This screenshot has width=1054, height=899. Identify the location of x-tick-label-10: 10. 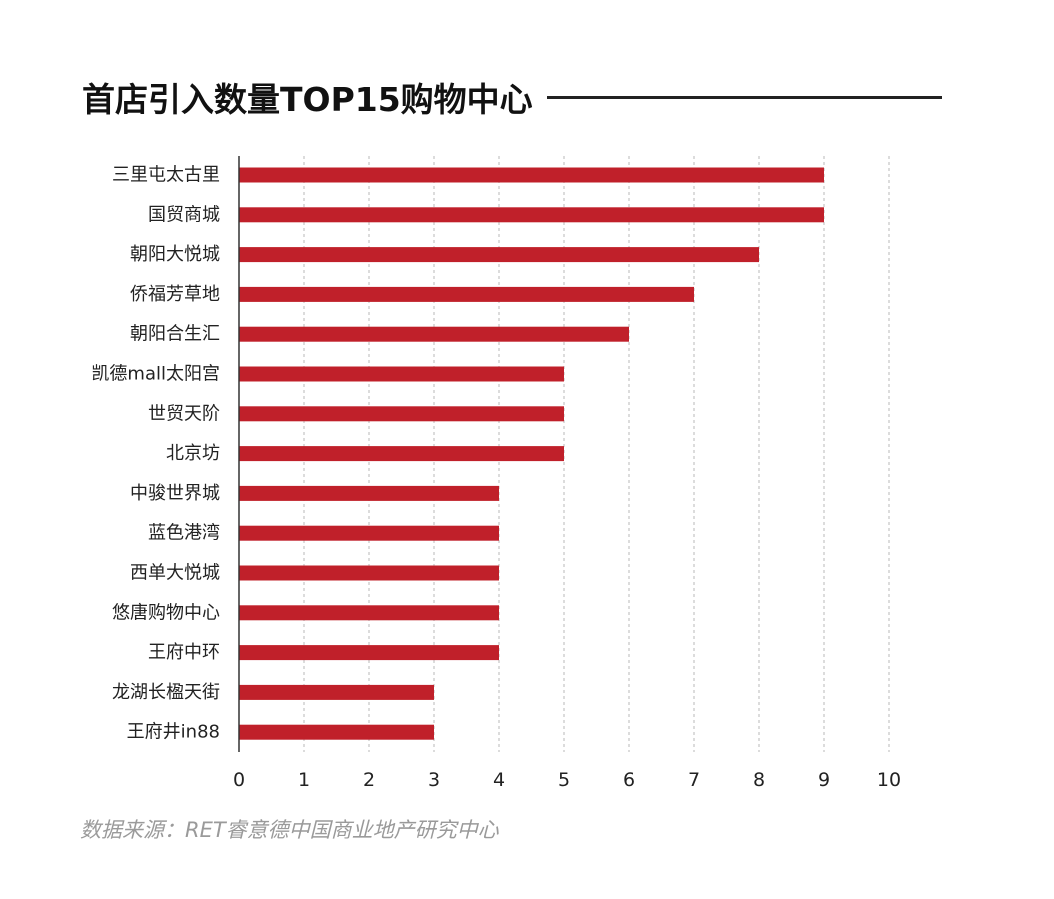
(889, 780).